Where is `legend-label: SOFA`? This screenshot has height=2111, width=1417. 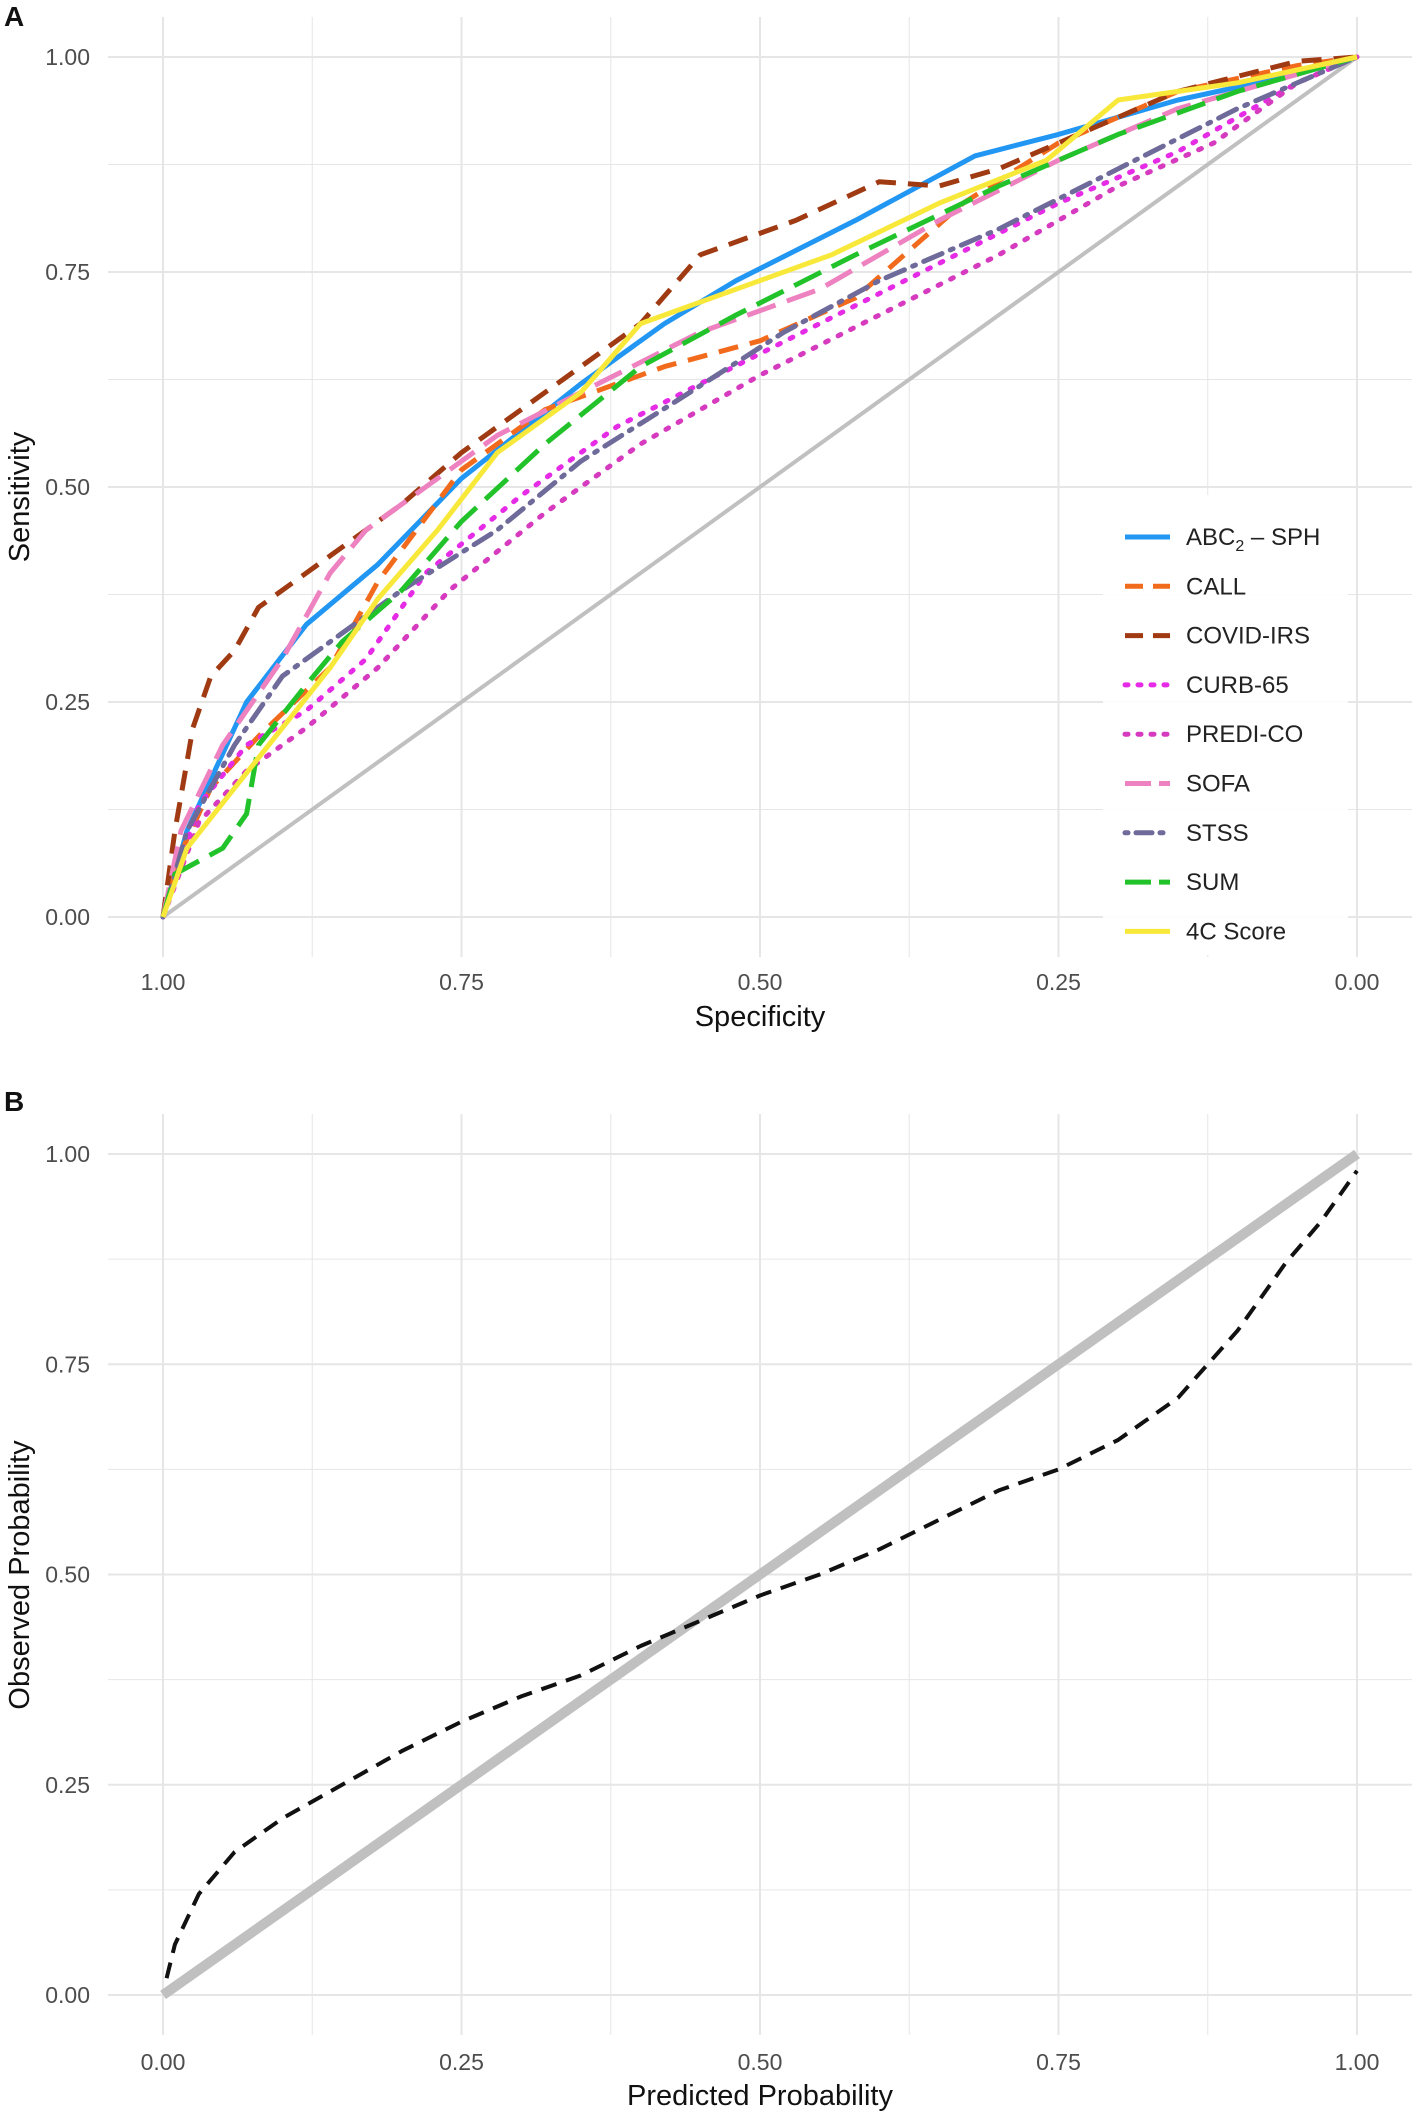 legend-label: SOFA is located at coordinates (1218, 784).